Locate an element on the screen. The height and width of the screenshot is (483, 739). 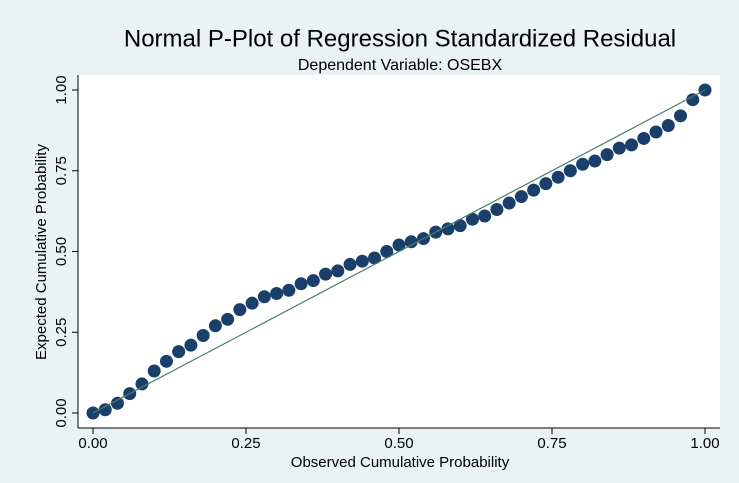
y-tick-label: 0.25 is located at coordinates (61, 332).